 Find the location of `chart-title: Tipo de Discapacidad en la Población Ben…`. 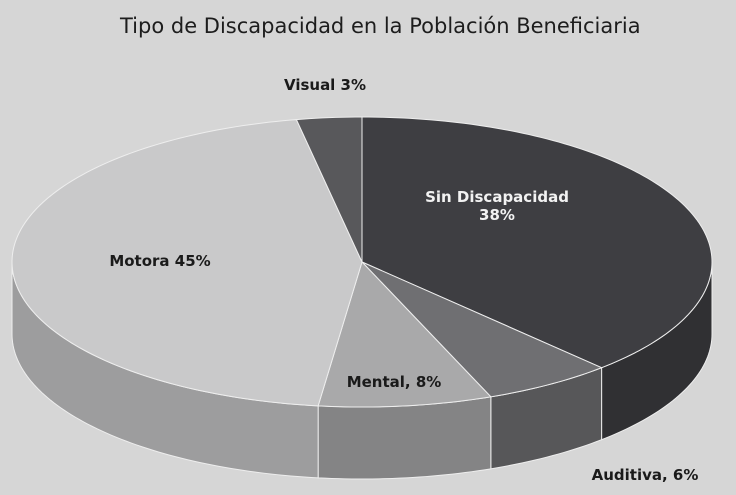

chart-title: Tipo de Discapacidad en la Población Ben… is located at coordinates (380, 26).